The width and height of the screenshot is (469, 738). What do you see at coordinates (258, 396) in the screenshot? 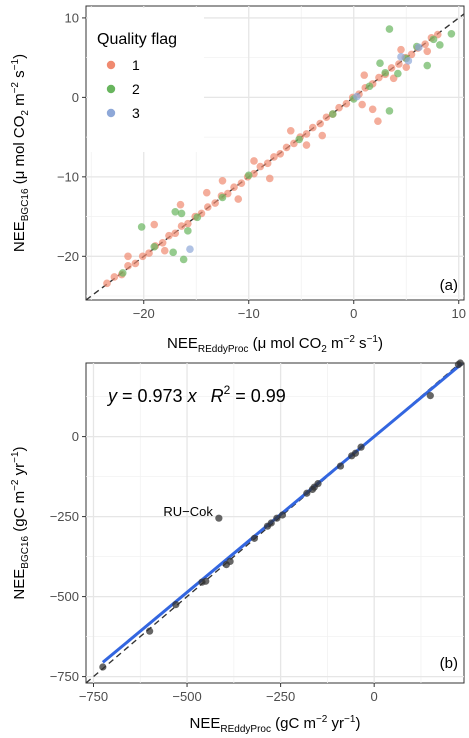
I see `eq-r-val: = 0.99` at bounding box center [258, 396].